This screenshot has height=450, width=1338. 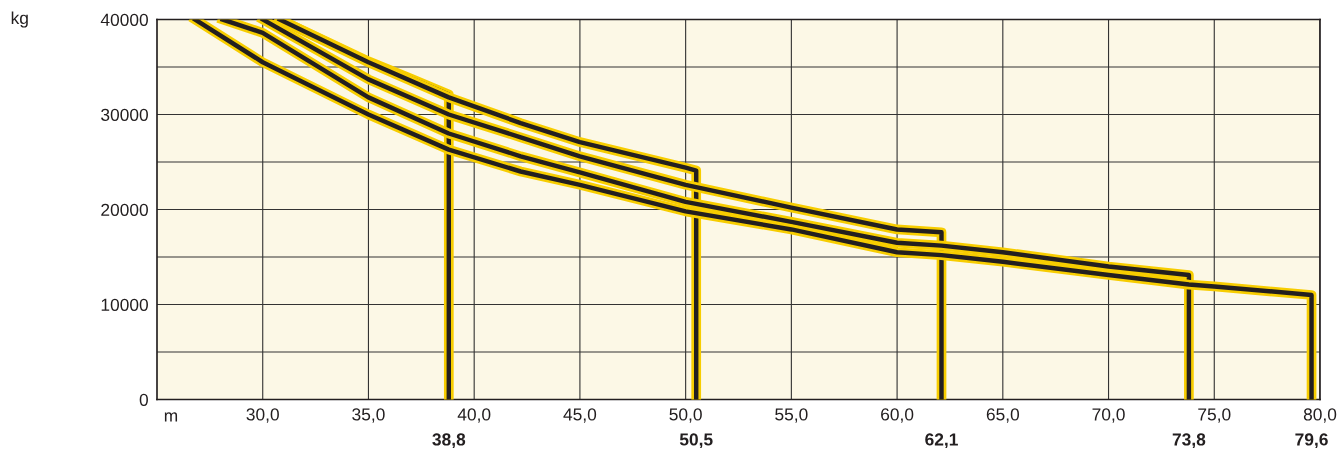 I want to click on annotation: 79,6, so click(x=1311, y=441).